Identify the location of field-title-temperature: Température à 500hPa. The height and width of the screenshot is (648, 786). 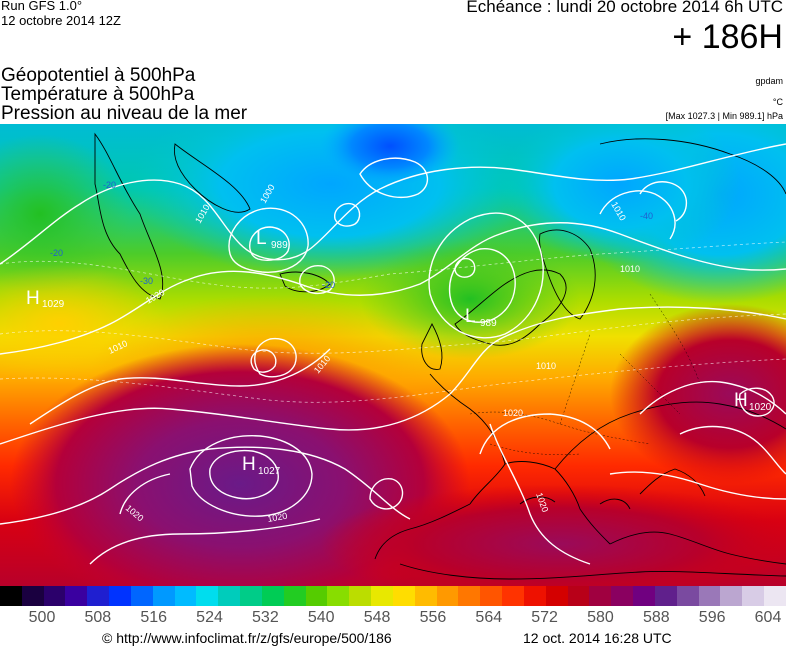
(98, 94).